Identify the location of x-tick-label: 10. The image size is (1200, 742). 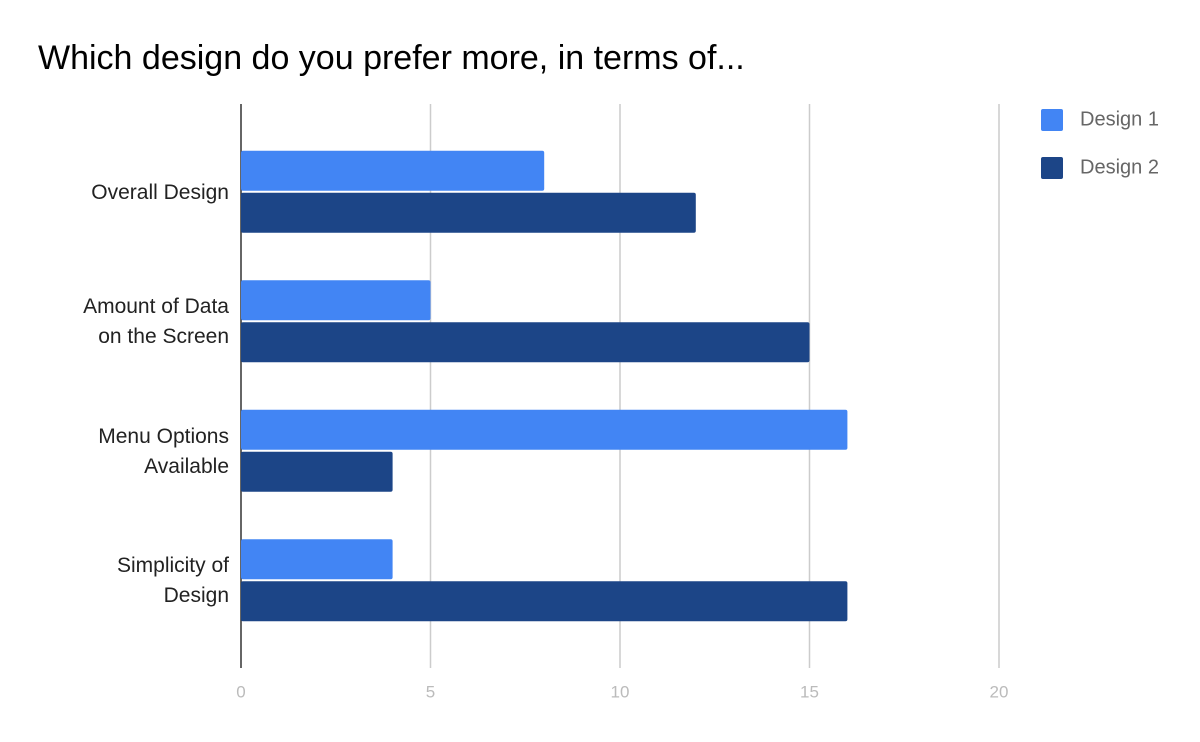
(620, 691).